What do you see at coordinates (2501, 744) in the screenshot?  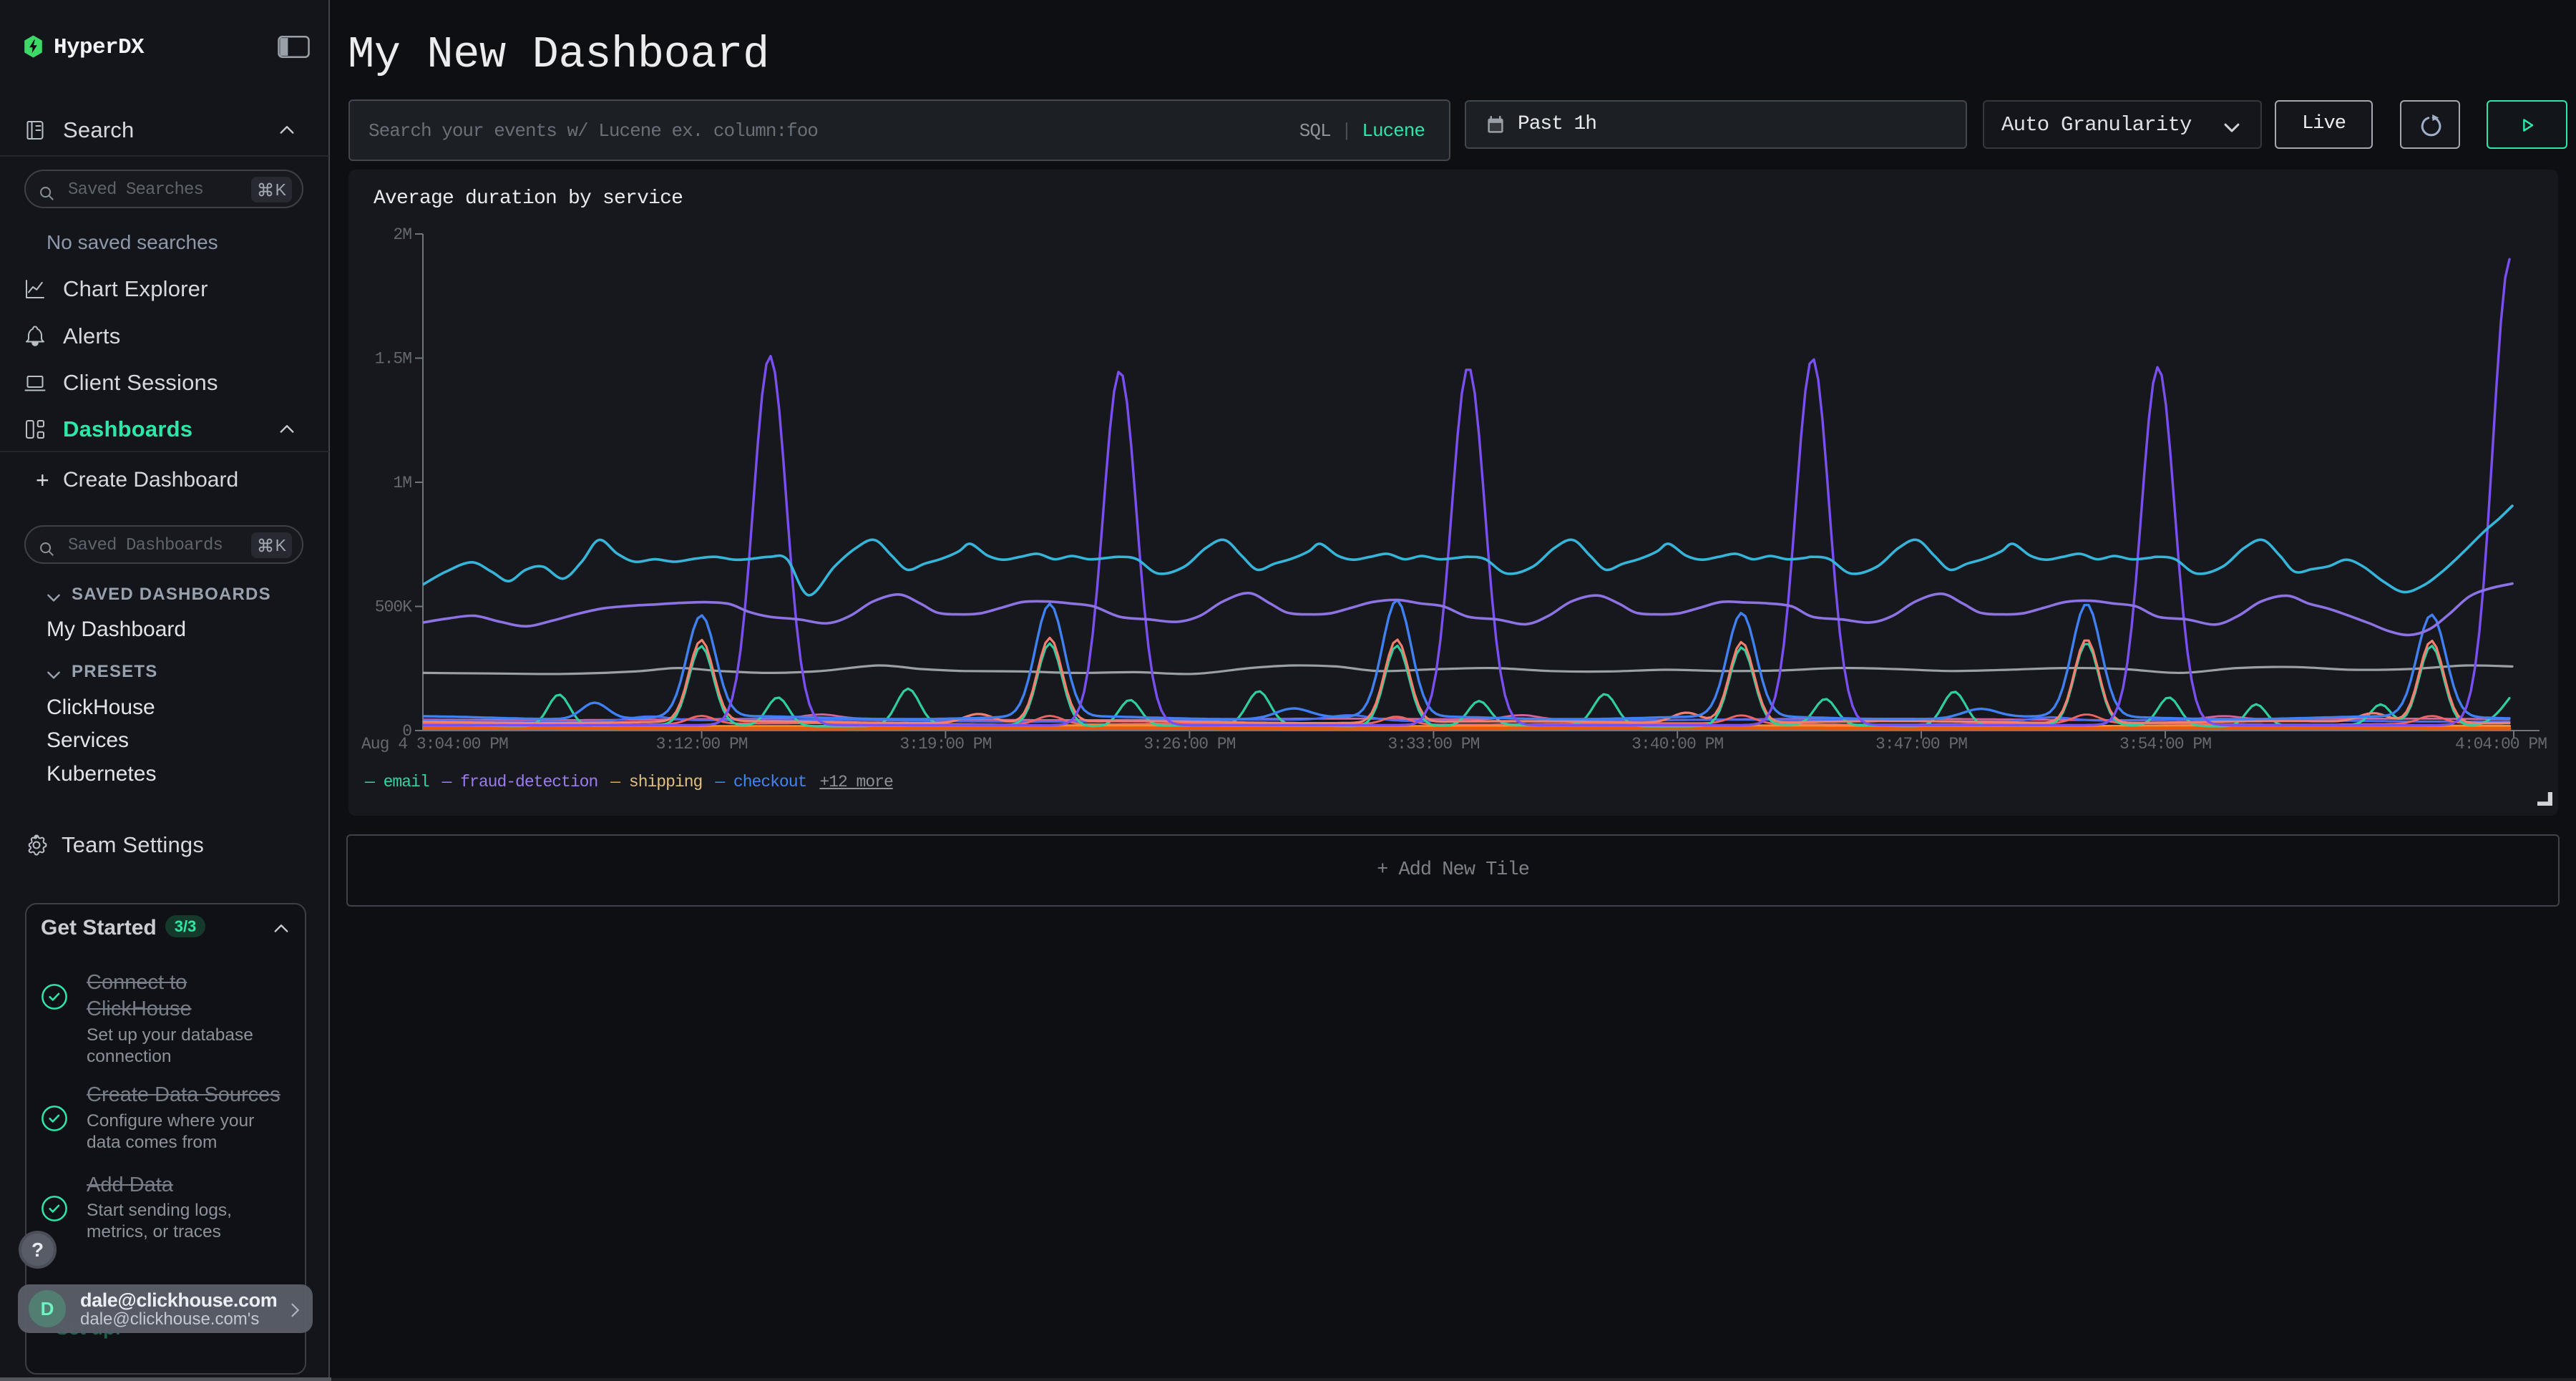 I see `svg-text: 4:04:00 PM` at bounding box center [2501, 744].